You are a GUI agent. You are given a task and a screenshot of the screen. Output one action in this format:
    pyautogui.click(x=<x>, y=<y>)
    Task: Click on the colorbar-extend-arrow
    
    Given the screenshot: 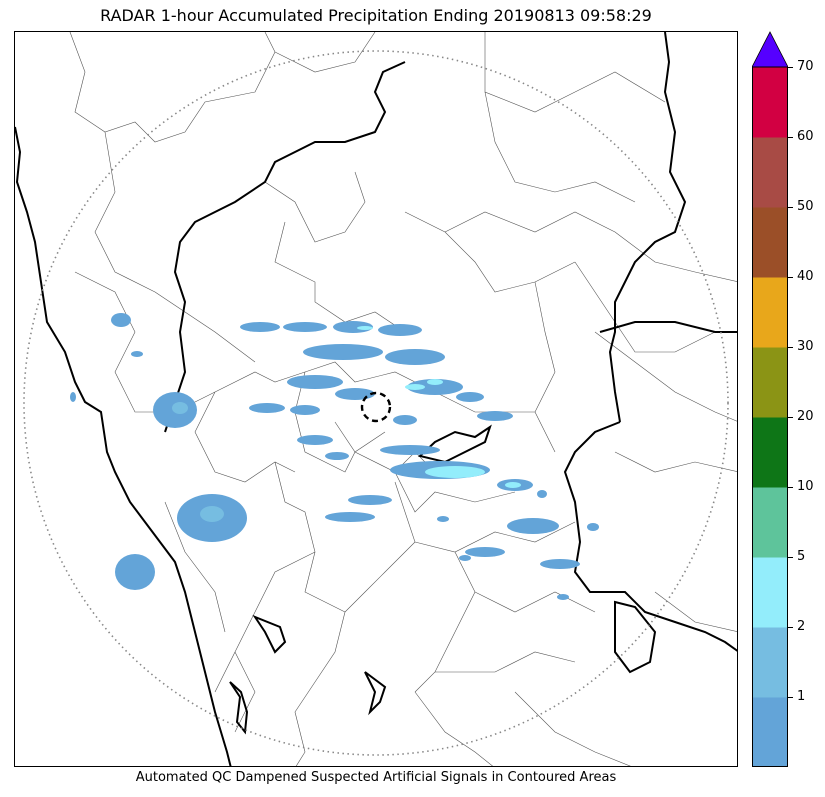 What is the action you would take?
    pyautogui.click(x=770, y=49)
    